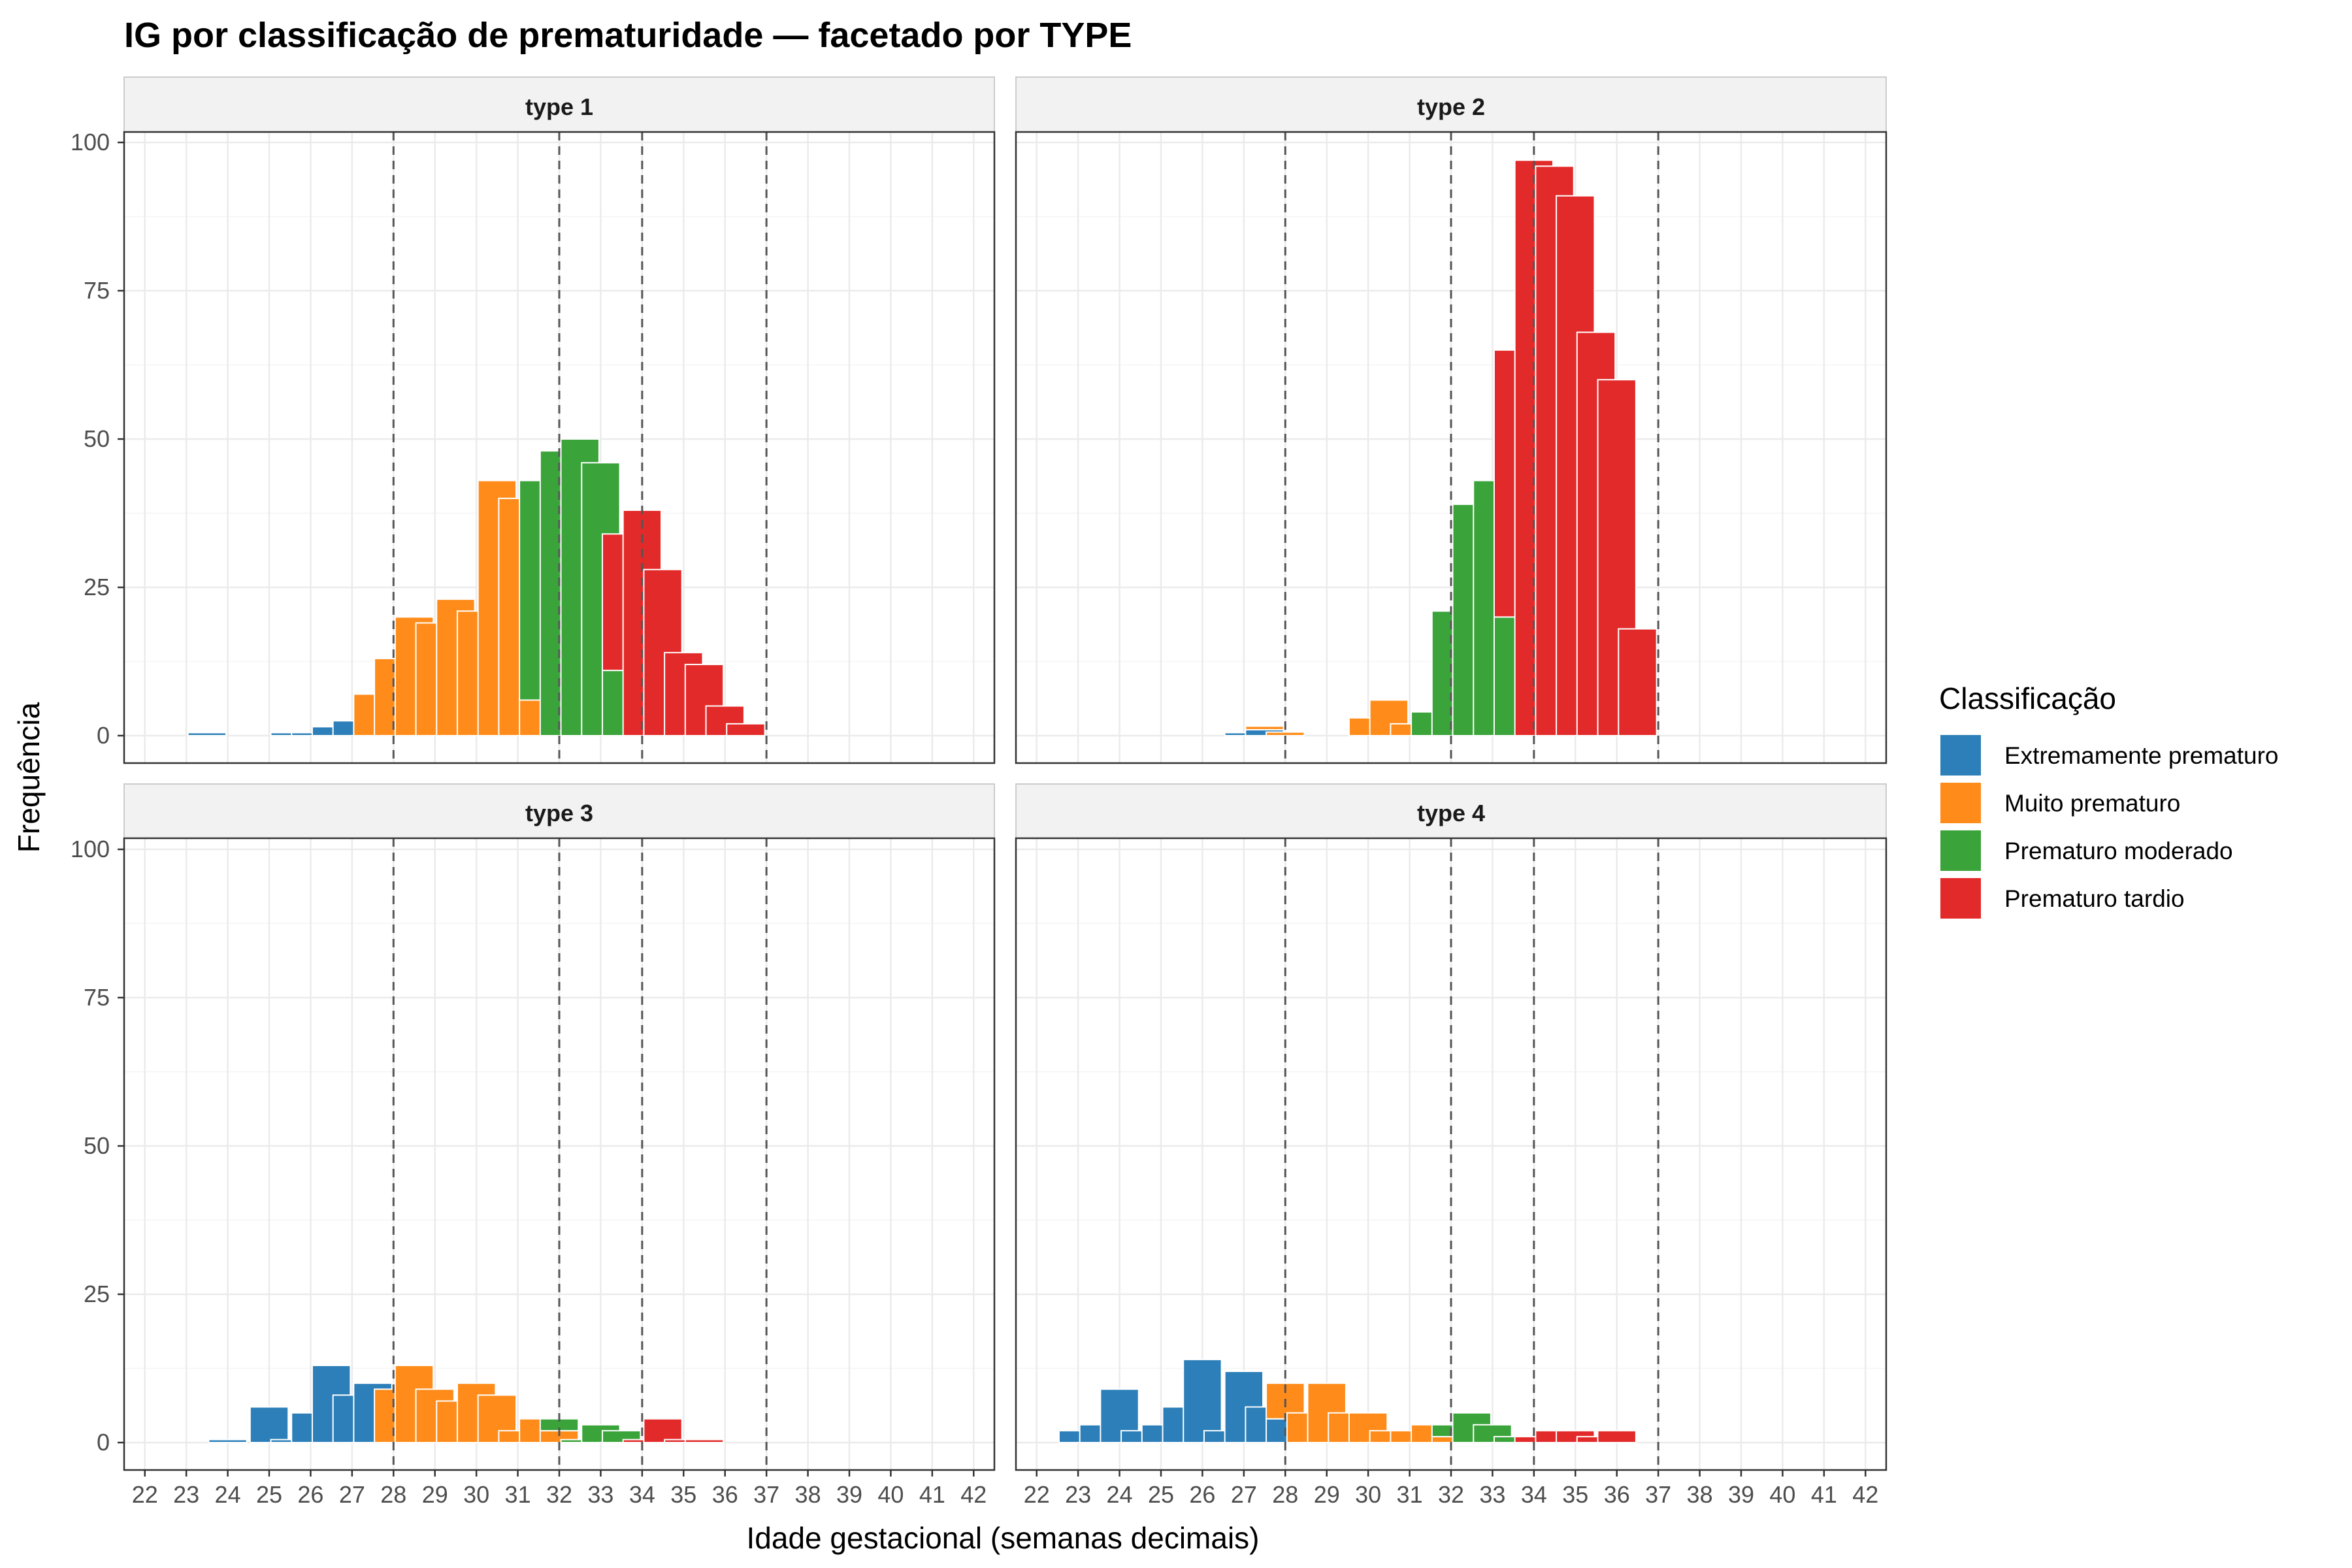  What do you see at coordinates (2092, 803) in the screenshot?
I see `legend-label: Muito prematuro` at bounding box center [2092, 803].